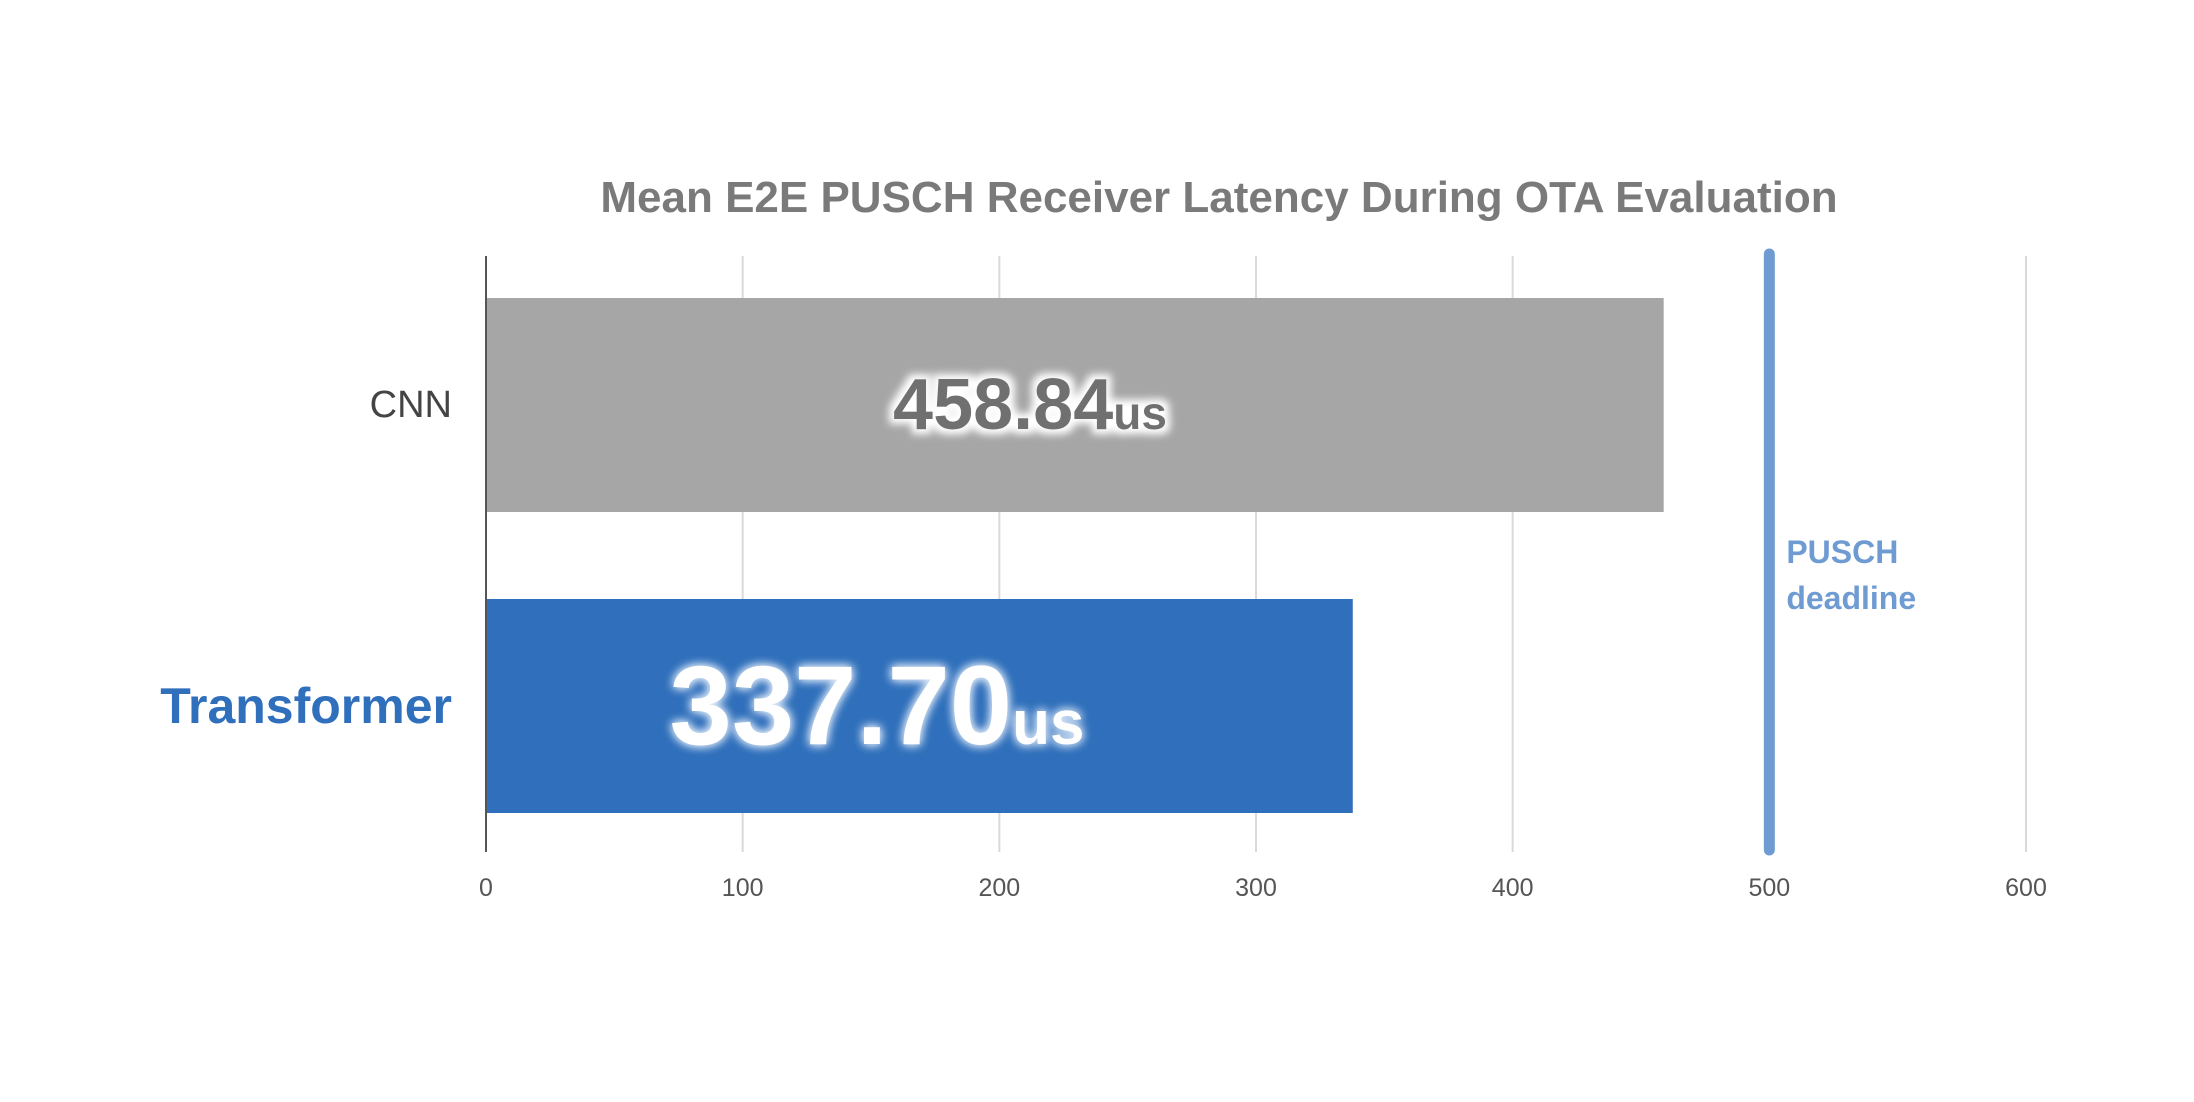  I want to click on value-label-cnn: 458.84us, so click(1030, 405).